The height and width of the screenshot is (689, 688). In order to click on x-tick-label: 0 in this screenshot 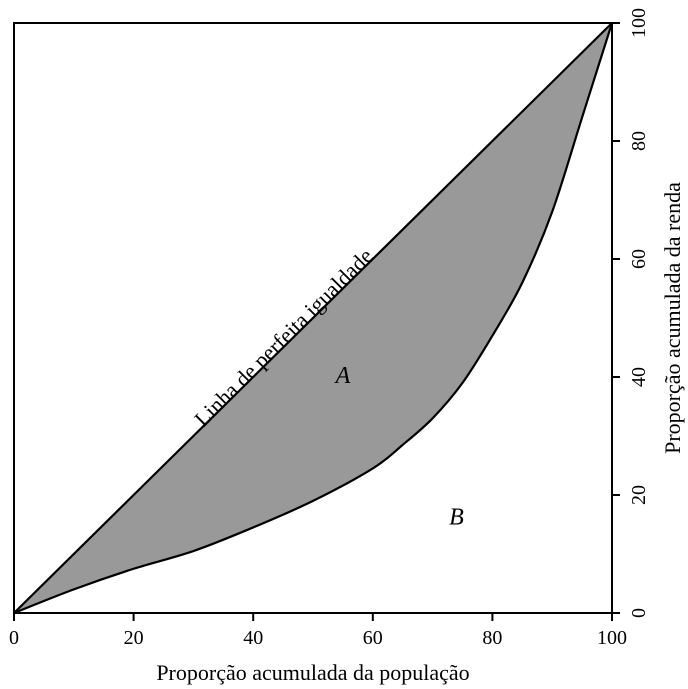, I will do `click(14, 638)`.